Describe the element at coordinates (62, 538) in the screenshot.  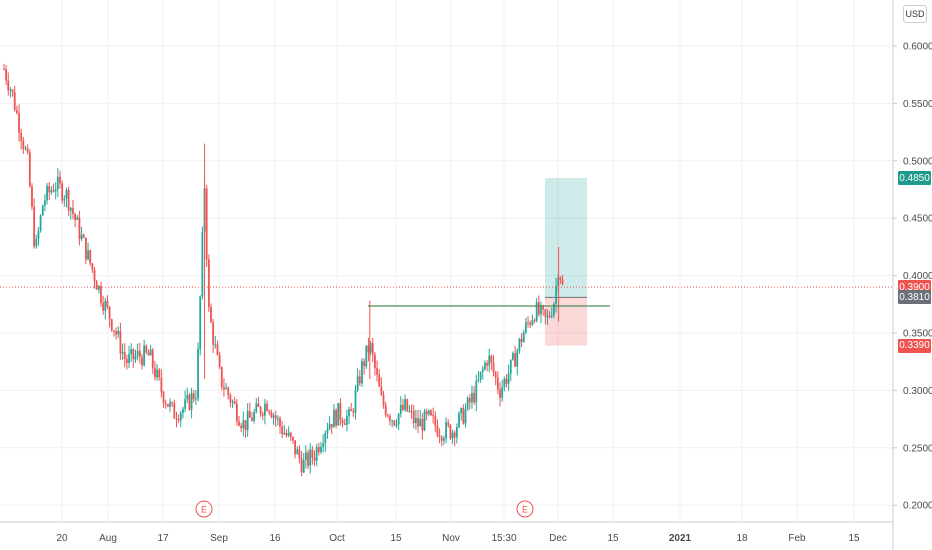
I see `x-tick-label: 20` at that location.